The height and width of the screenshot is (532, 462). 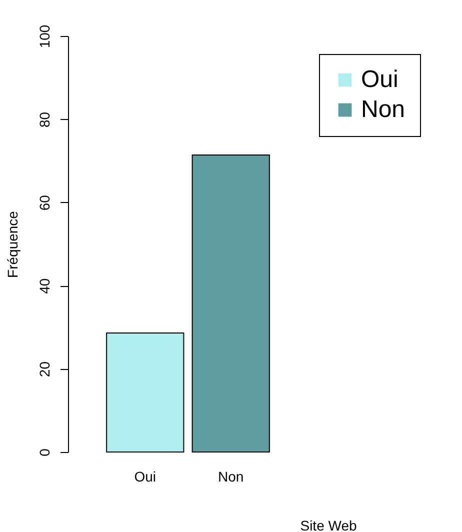 What do you see at coordinates (12, 244) in the screenshot?
I see `y-axis-title: Fréquence` at bounding box center [12, 244].